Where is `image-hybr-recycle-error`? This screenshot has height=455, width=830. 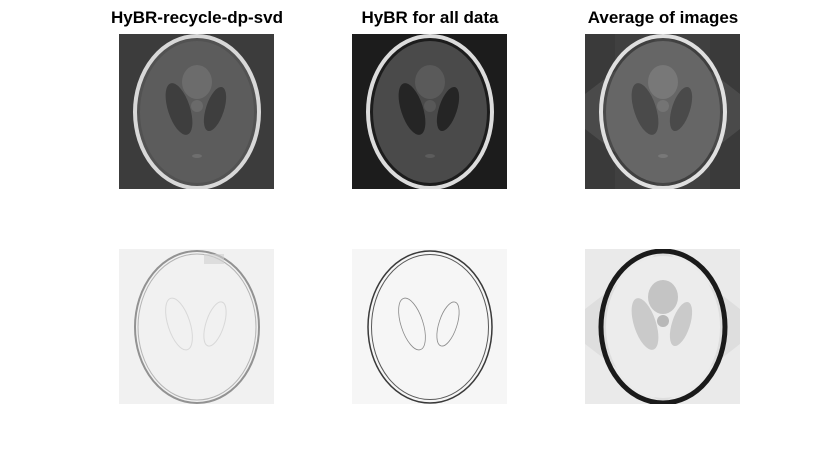 image-hybr-recycle-error is located at coordinates (196, 326).